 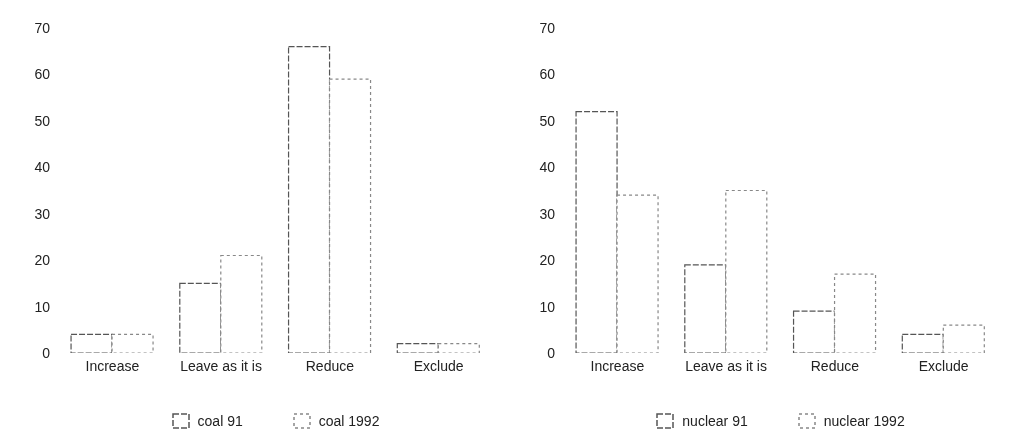 I want to click on legend-label: nuclear 1992, so click(x=864, y=421).